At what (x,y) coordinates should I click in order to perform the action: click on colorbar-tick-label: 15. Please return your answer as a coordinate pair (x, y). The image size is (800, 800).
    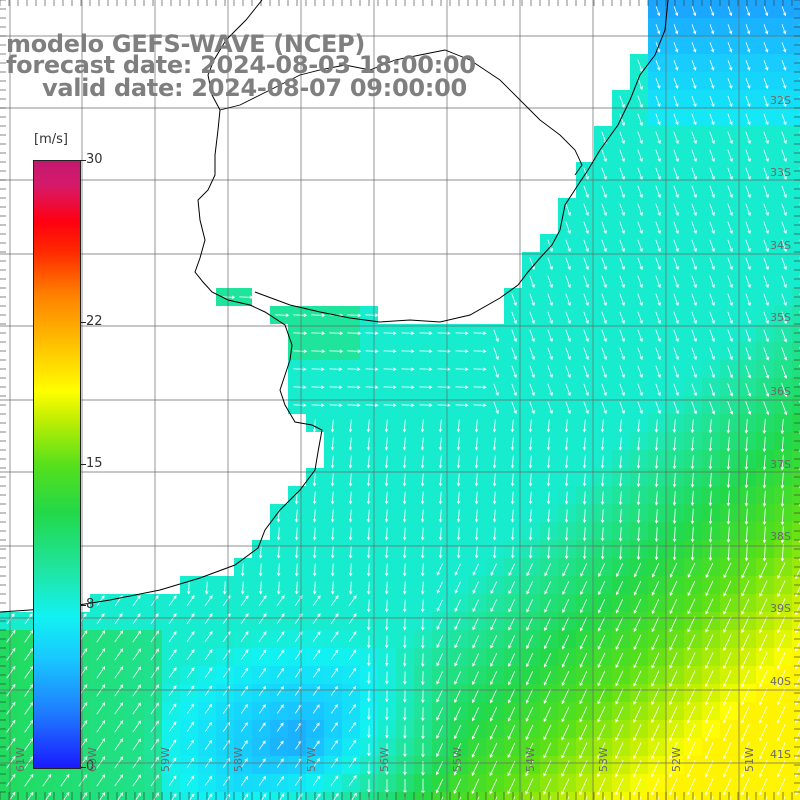
    Looking at the image, I should click on (94, 463).